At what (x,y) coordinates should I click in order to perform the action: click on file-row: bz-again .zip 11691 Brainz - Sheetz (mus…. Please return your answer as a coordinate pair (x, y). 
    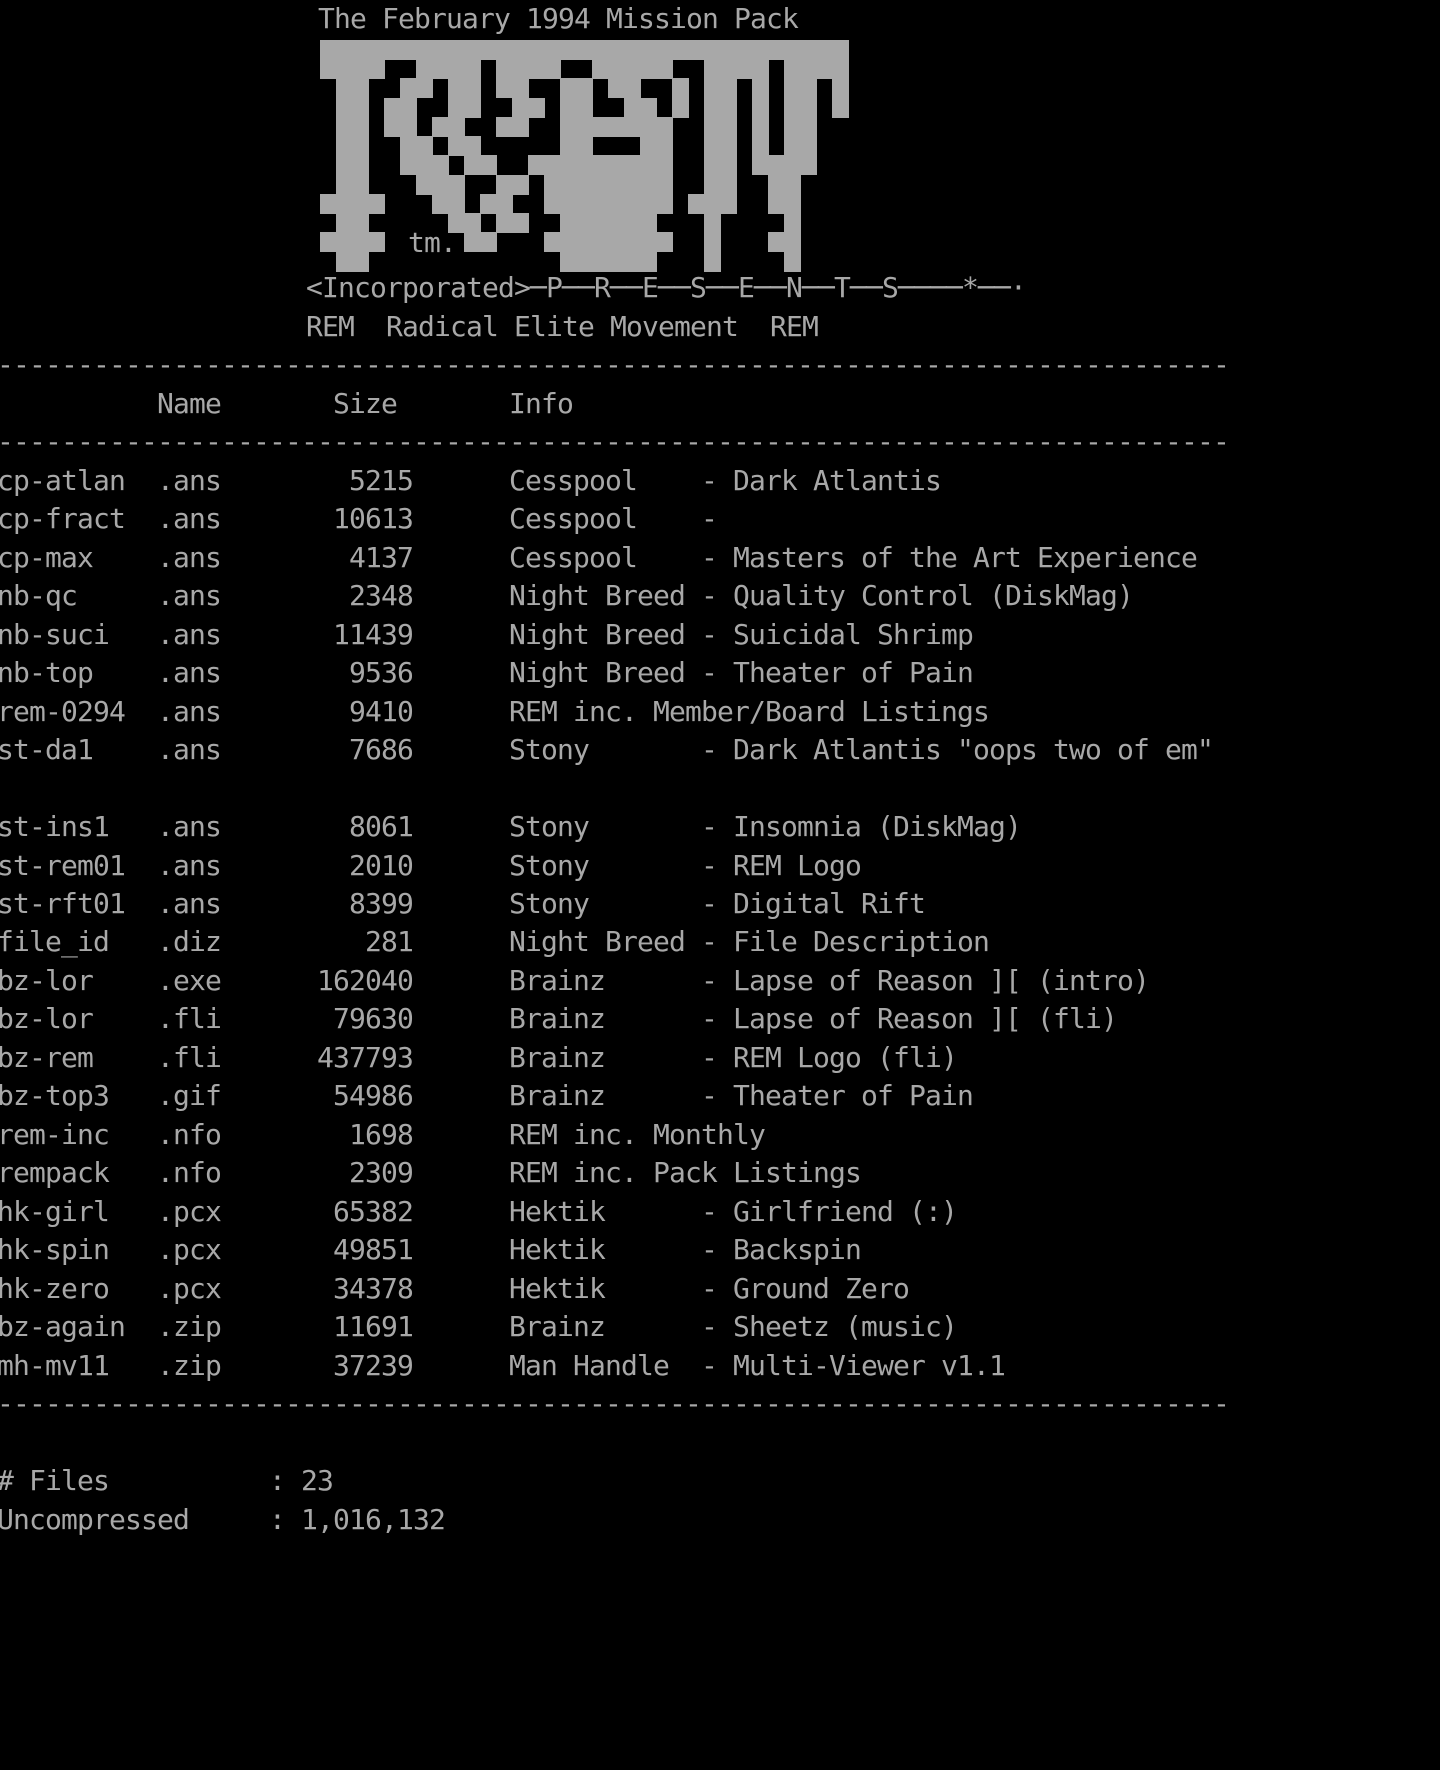
    Looking at the image, I should click on (479, 1327).